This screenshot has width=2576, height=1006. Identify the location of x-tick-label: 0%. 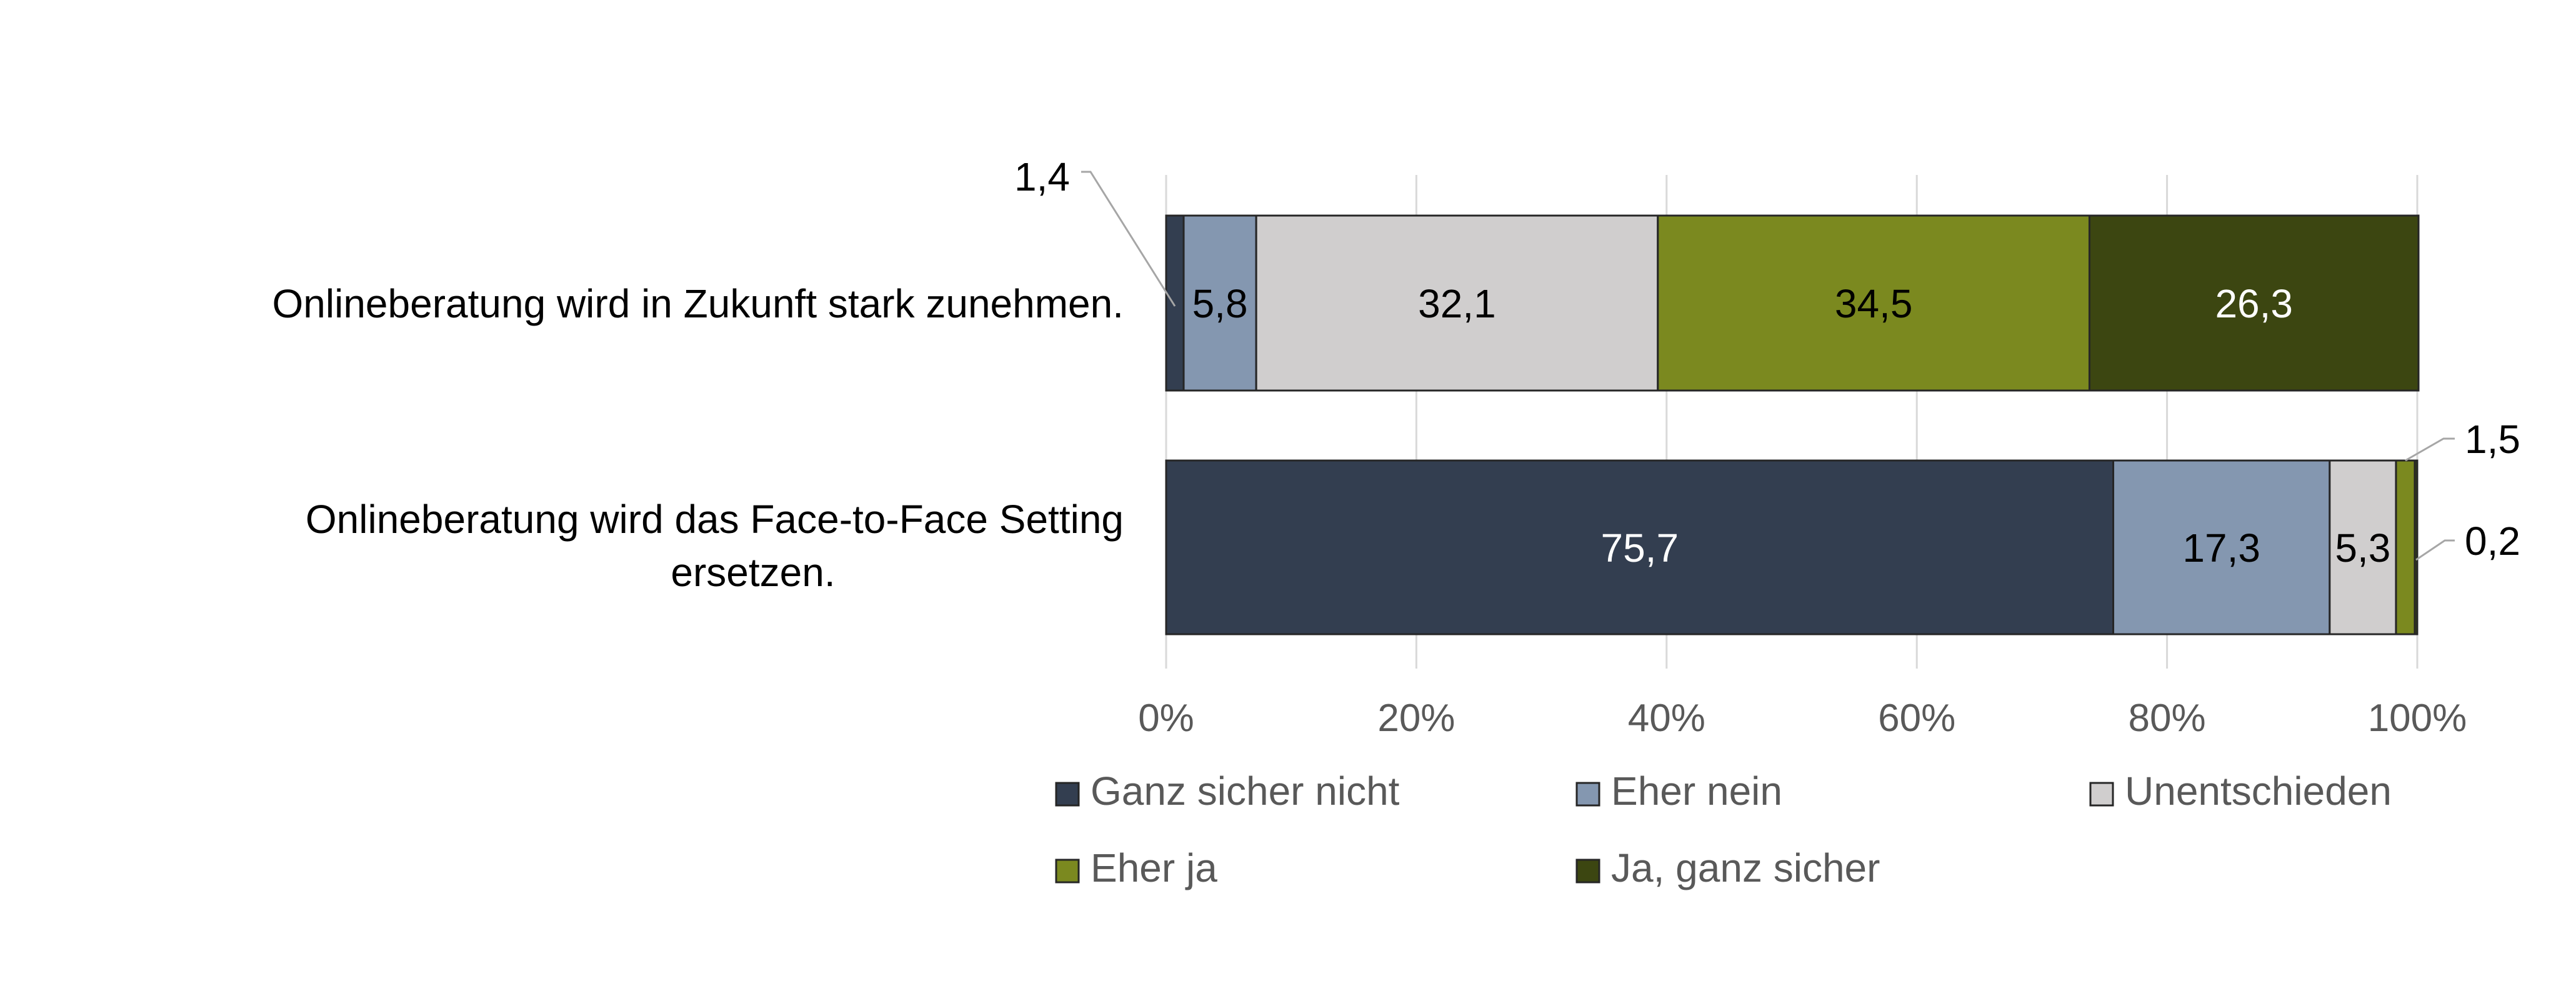
(1166, 718).